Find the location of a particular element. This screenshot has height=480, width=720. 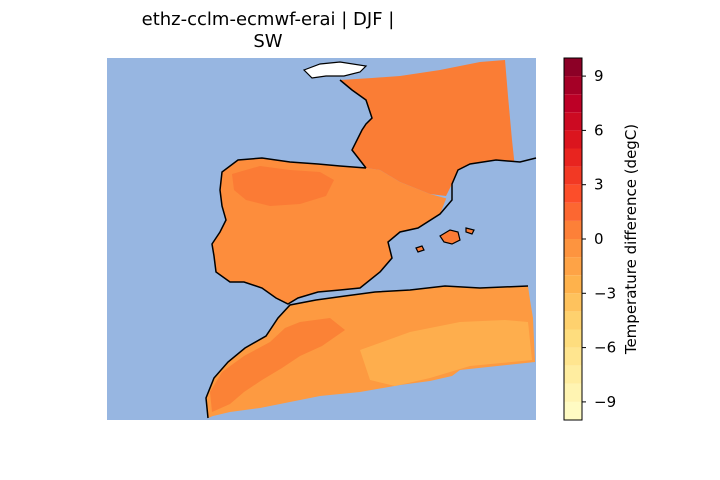

colorbar-segments is located at coordinates (573, 239).